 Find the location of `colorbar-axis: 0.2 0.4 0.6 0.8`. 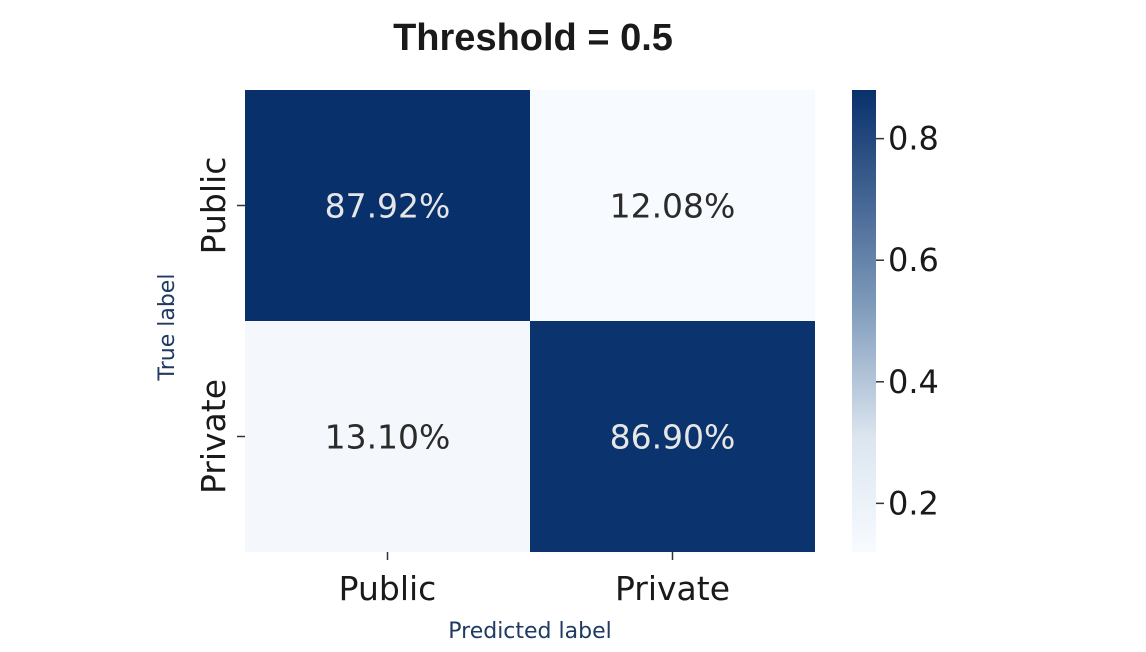

colorbar-axis: 0.2 0.4 0.6 0.8 is located at coordinates (907, 321).